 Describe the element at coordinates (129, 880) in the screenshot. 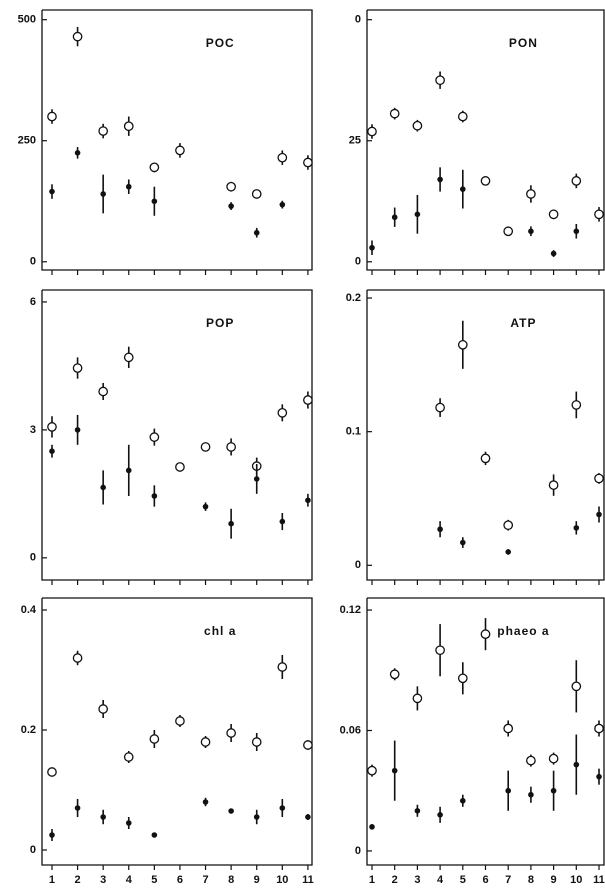

I see `x-tick-label: 4` at that location.